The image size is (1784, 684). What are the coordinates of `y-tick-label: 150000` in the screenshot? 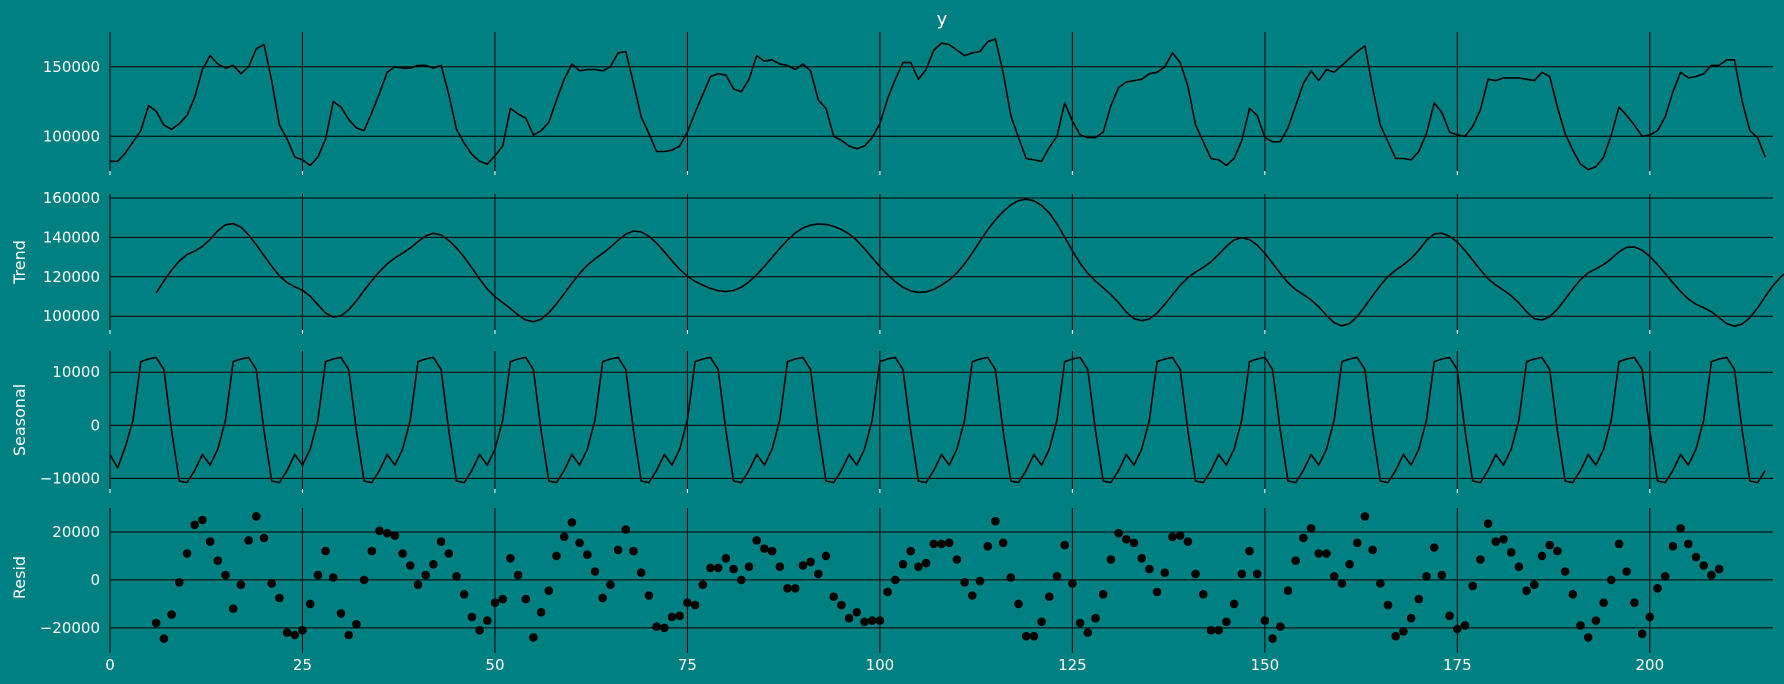 It's located at (71, 67).